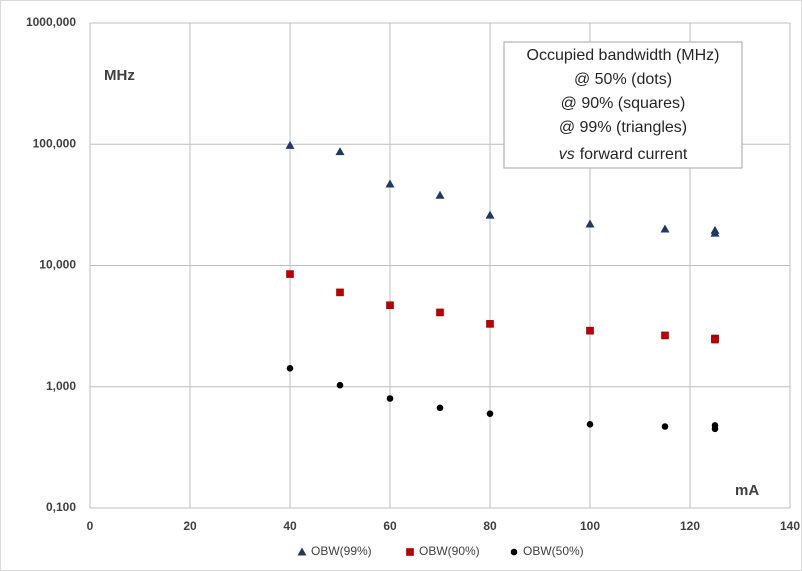  I want to click on x-tick-label: 120, so click(690, 526).